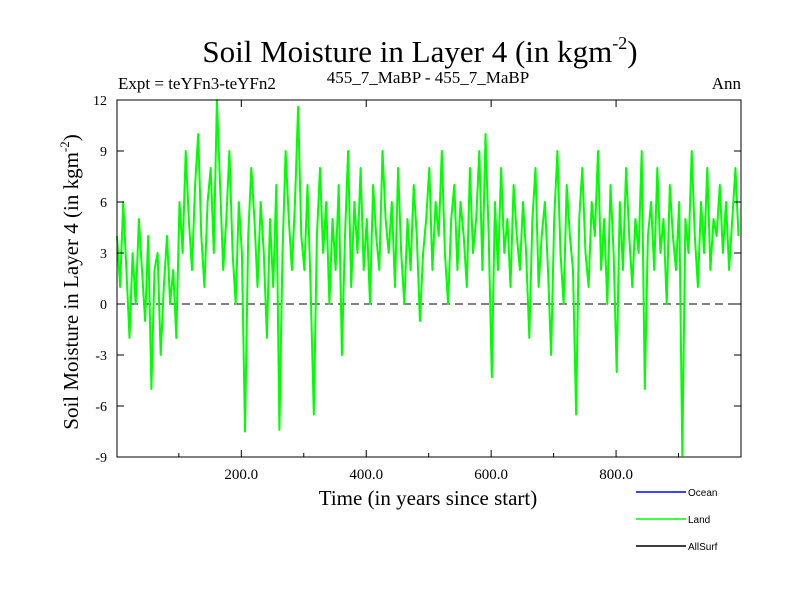 Image resolution: width=800 pixels, height=600 pixels. Describe the element at coordinates (702, 493) in the screenshot. I see `legend-label-ocean: Ocean` at that location.